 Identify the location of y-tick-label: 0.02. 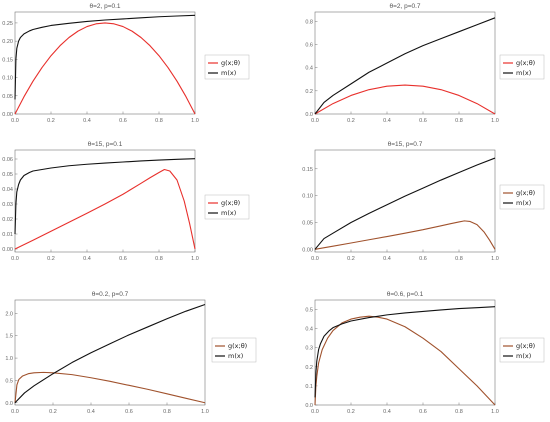
(7, 220).